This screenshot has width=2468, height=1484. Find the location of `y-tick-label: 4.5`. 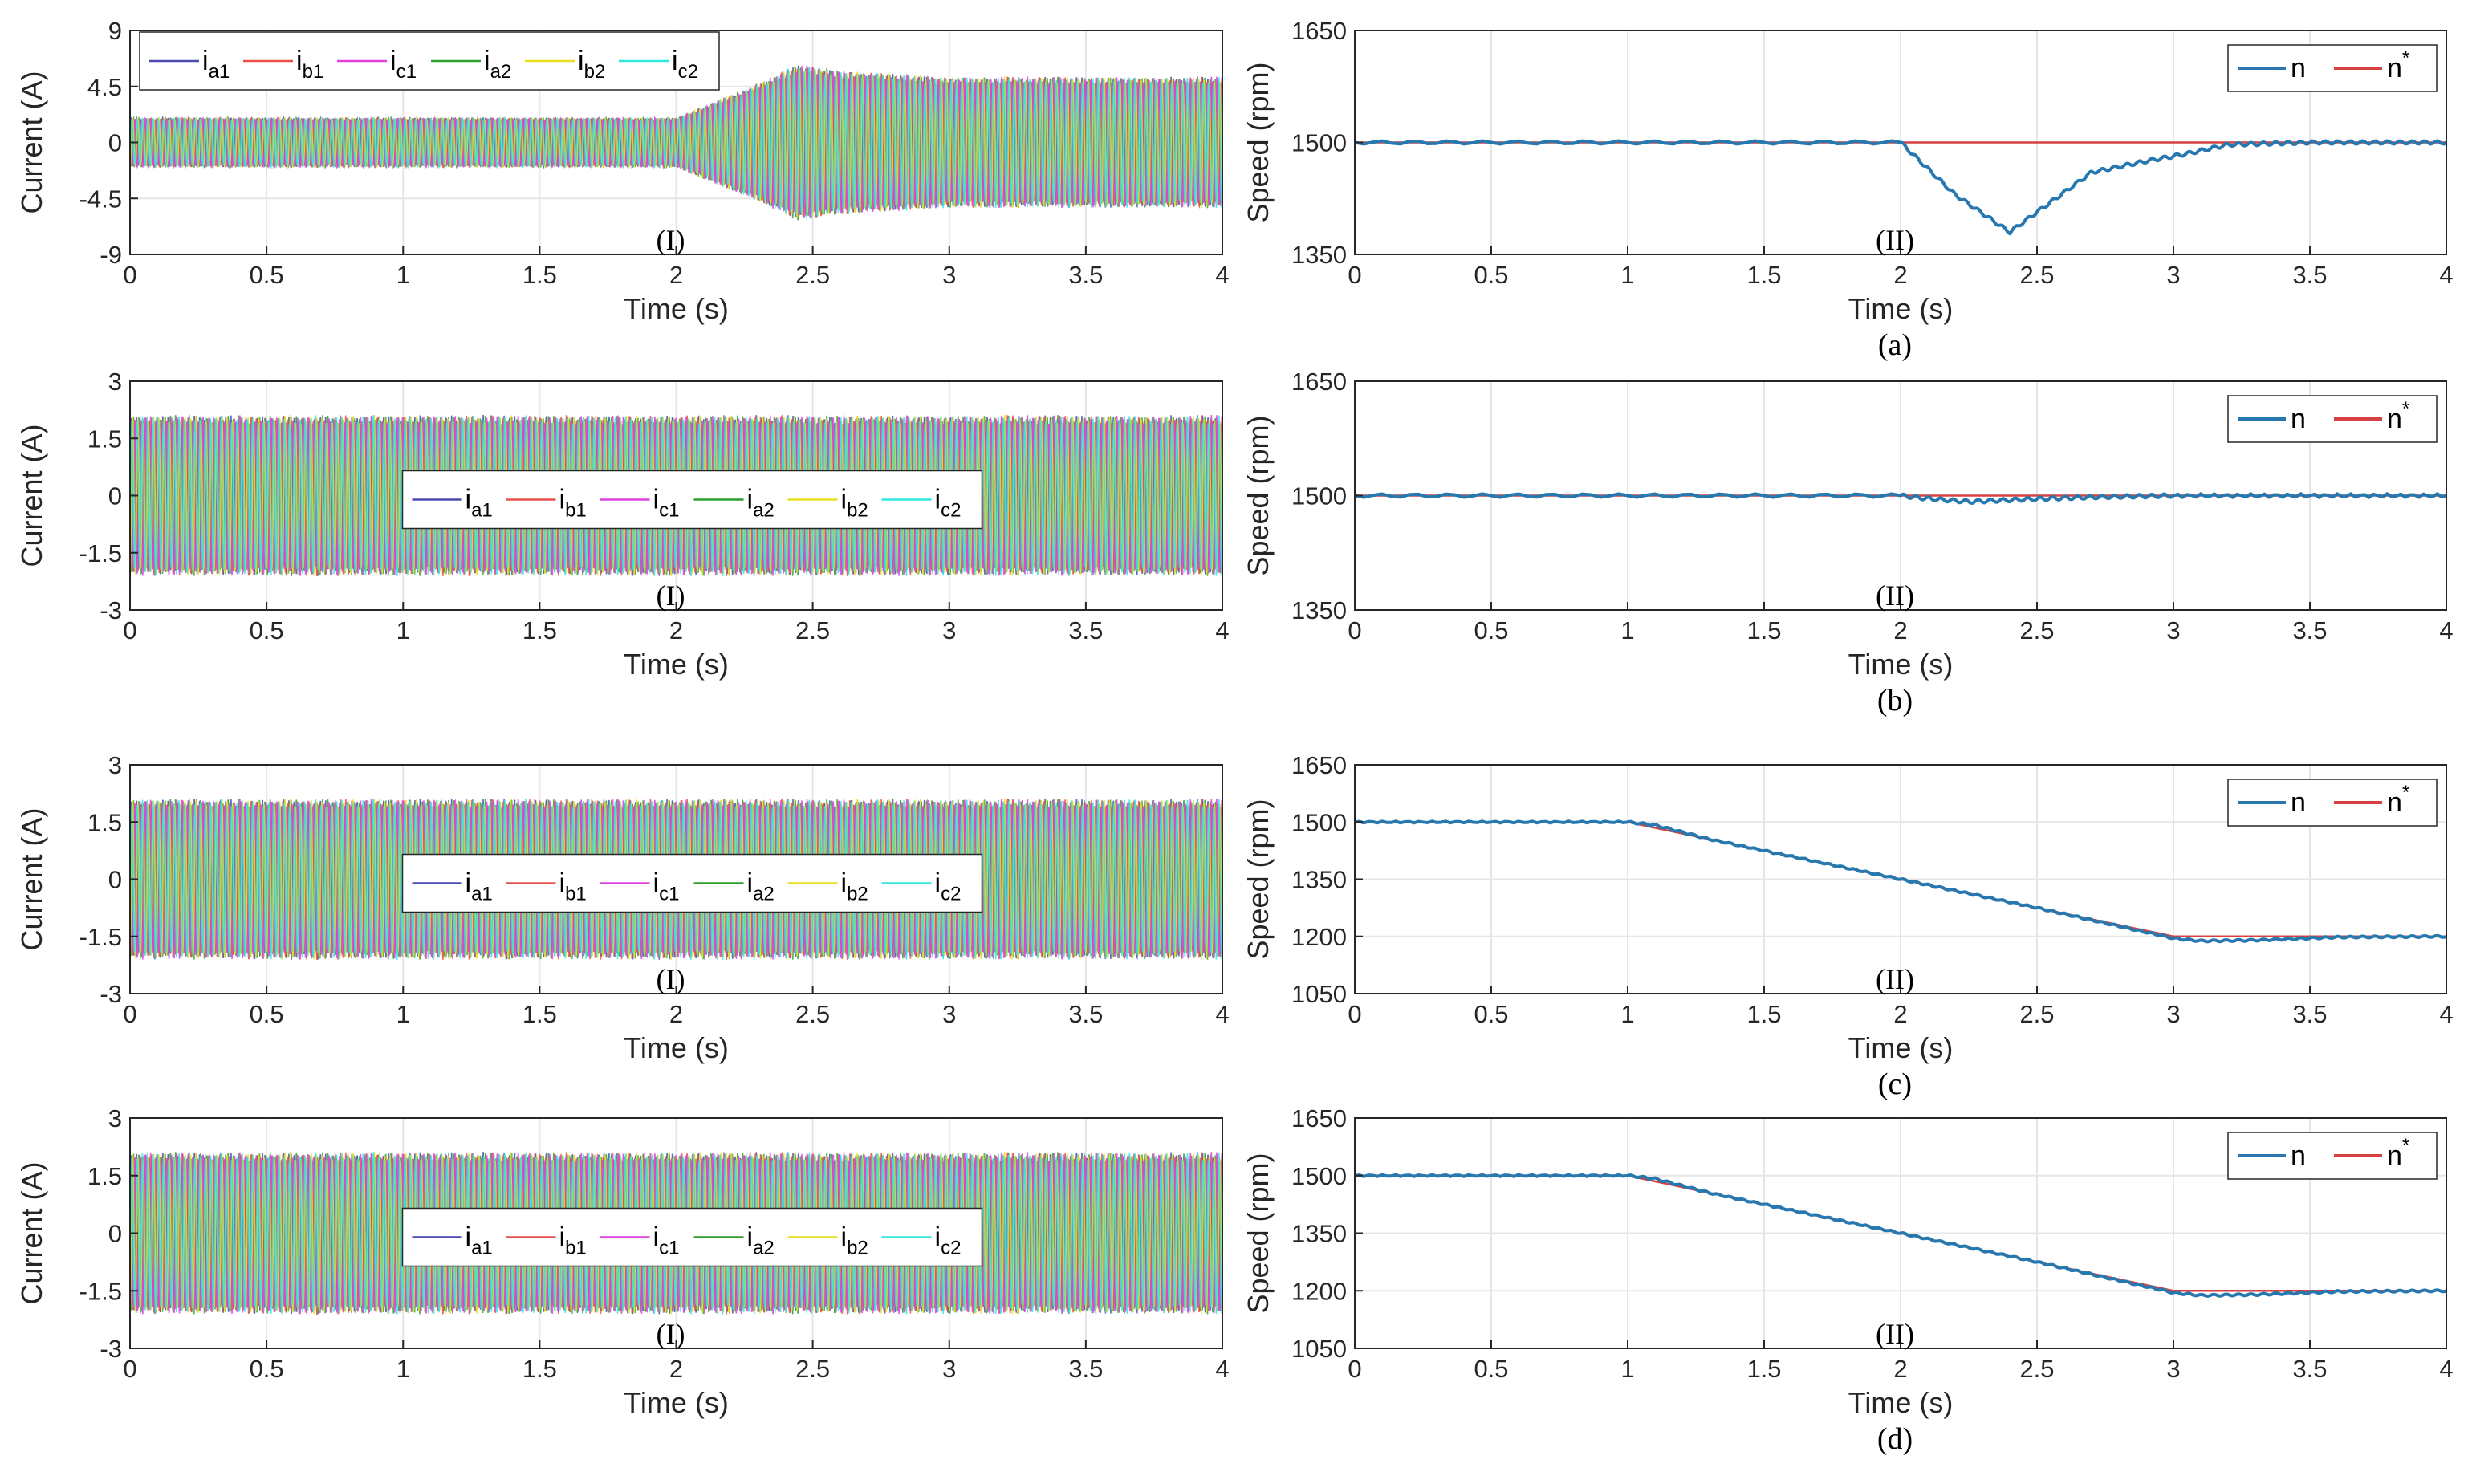

y-tick-label: 4.5 is located at coordinates (104, 87).